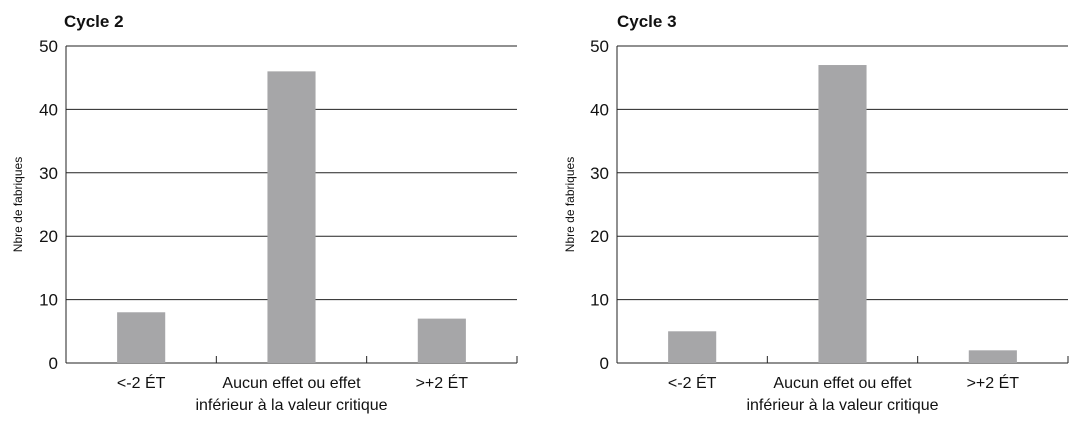  What do you see at coordinates (94, 21) in the screenshot?
I see `chart-title: Cycle 2` at bounding box center [94, 21].